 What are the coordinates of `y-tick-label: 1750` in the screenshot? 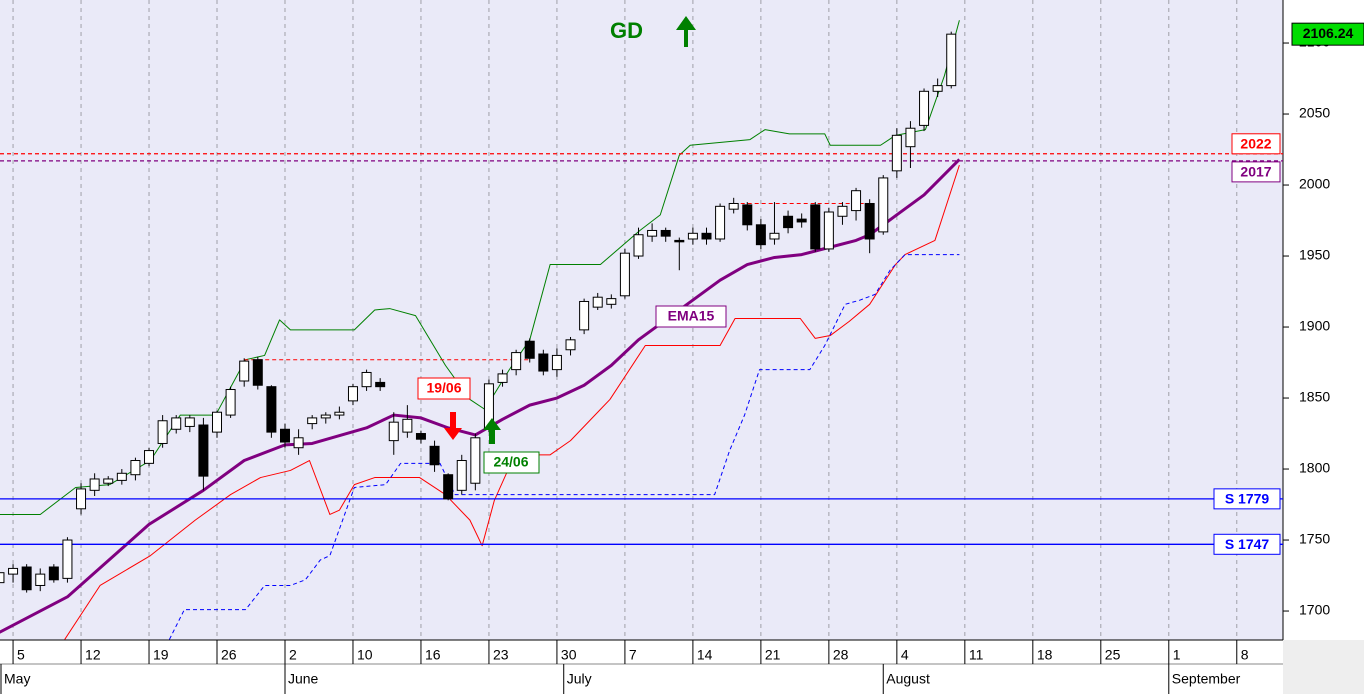 It's located at (1314, 539).